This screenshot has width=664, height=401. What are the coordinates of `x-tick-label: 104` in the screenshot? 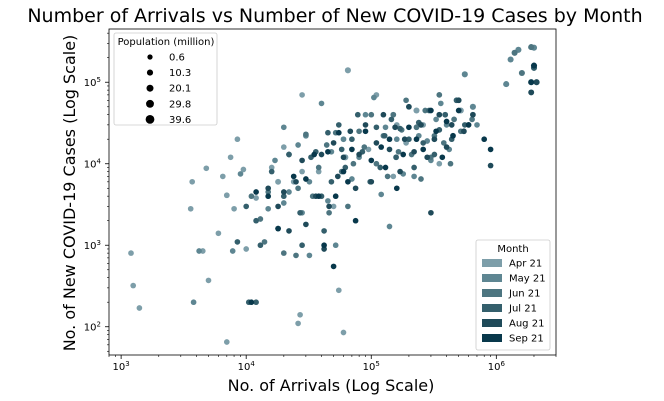 It's located at (247, 366).